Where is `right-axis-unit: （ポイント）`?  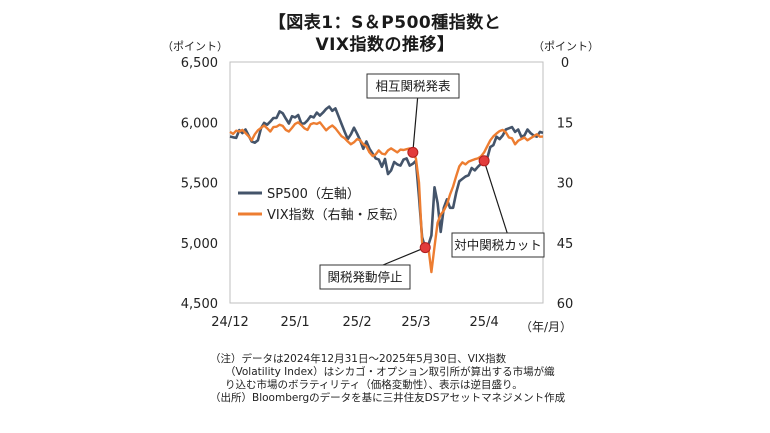
right-axis-unit: （ポイント） is located at coordinates (566, 46).